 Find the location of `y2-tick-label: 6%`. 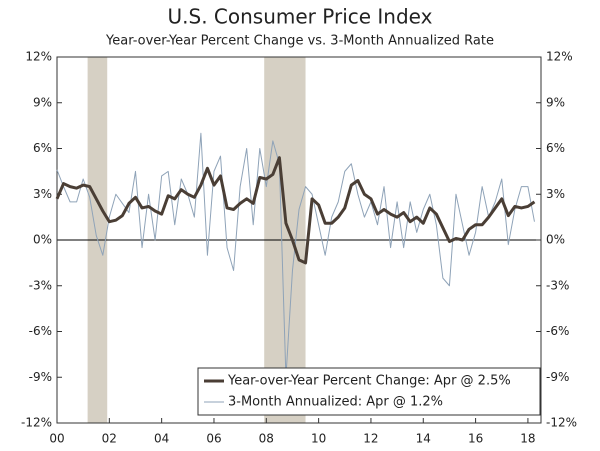

y2-tick-label: 6% is located at coordinates (555, 148).